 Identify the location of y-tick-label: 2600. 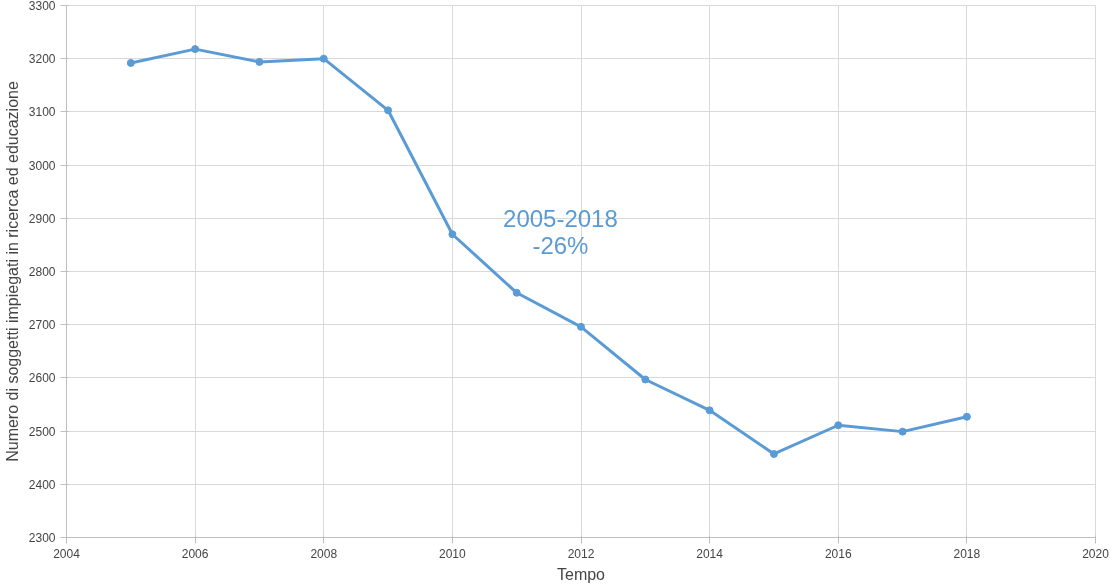
(42, 378).